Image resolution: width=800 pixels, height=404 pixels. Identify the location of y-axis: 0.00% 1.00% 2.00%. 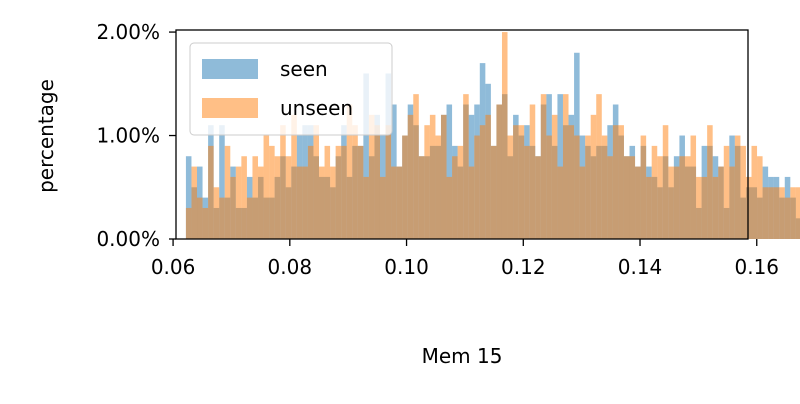
(136, 135).